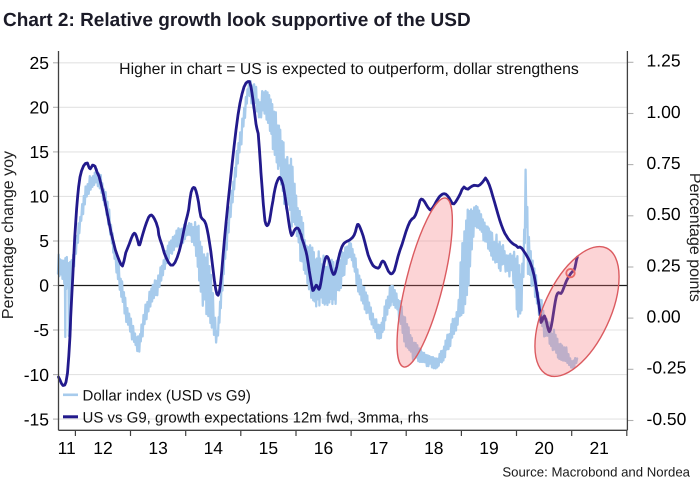 This screenshot has height=490, width=700. Describe the element at coordinates (664, 112) in the screenshot. I see `svg-text: 1.00` at that location.